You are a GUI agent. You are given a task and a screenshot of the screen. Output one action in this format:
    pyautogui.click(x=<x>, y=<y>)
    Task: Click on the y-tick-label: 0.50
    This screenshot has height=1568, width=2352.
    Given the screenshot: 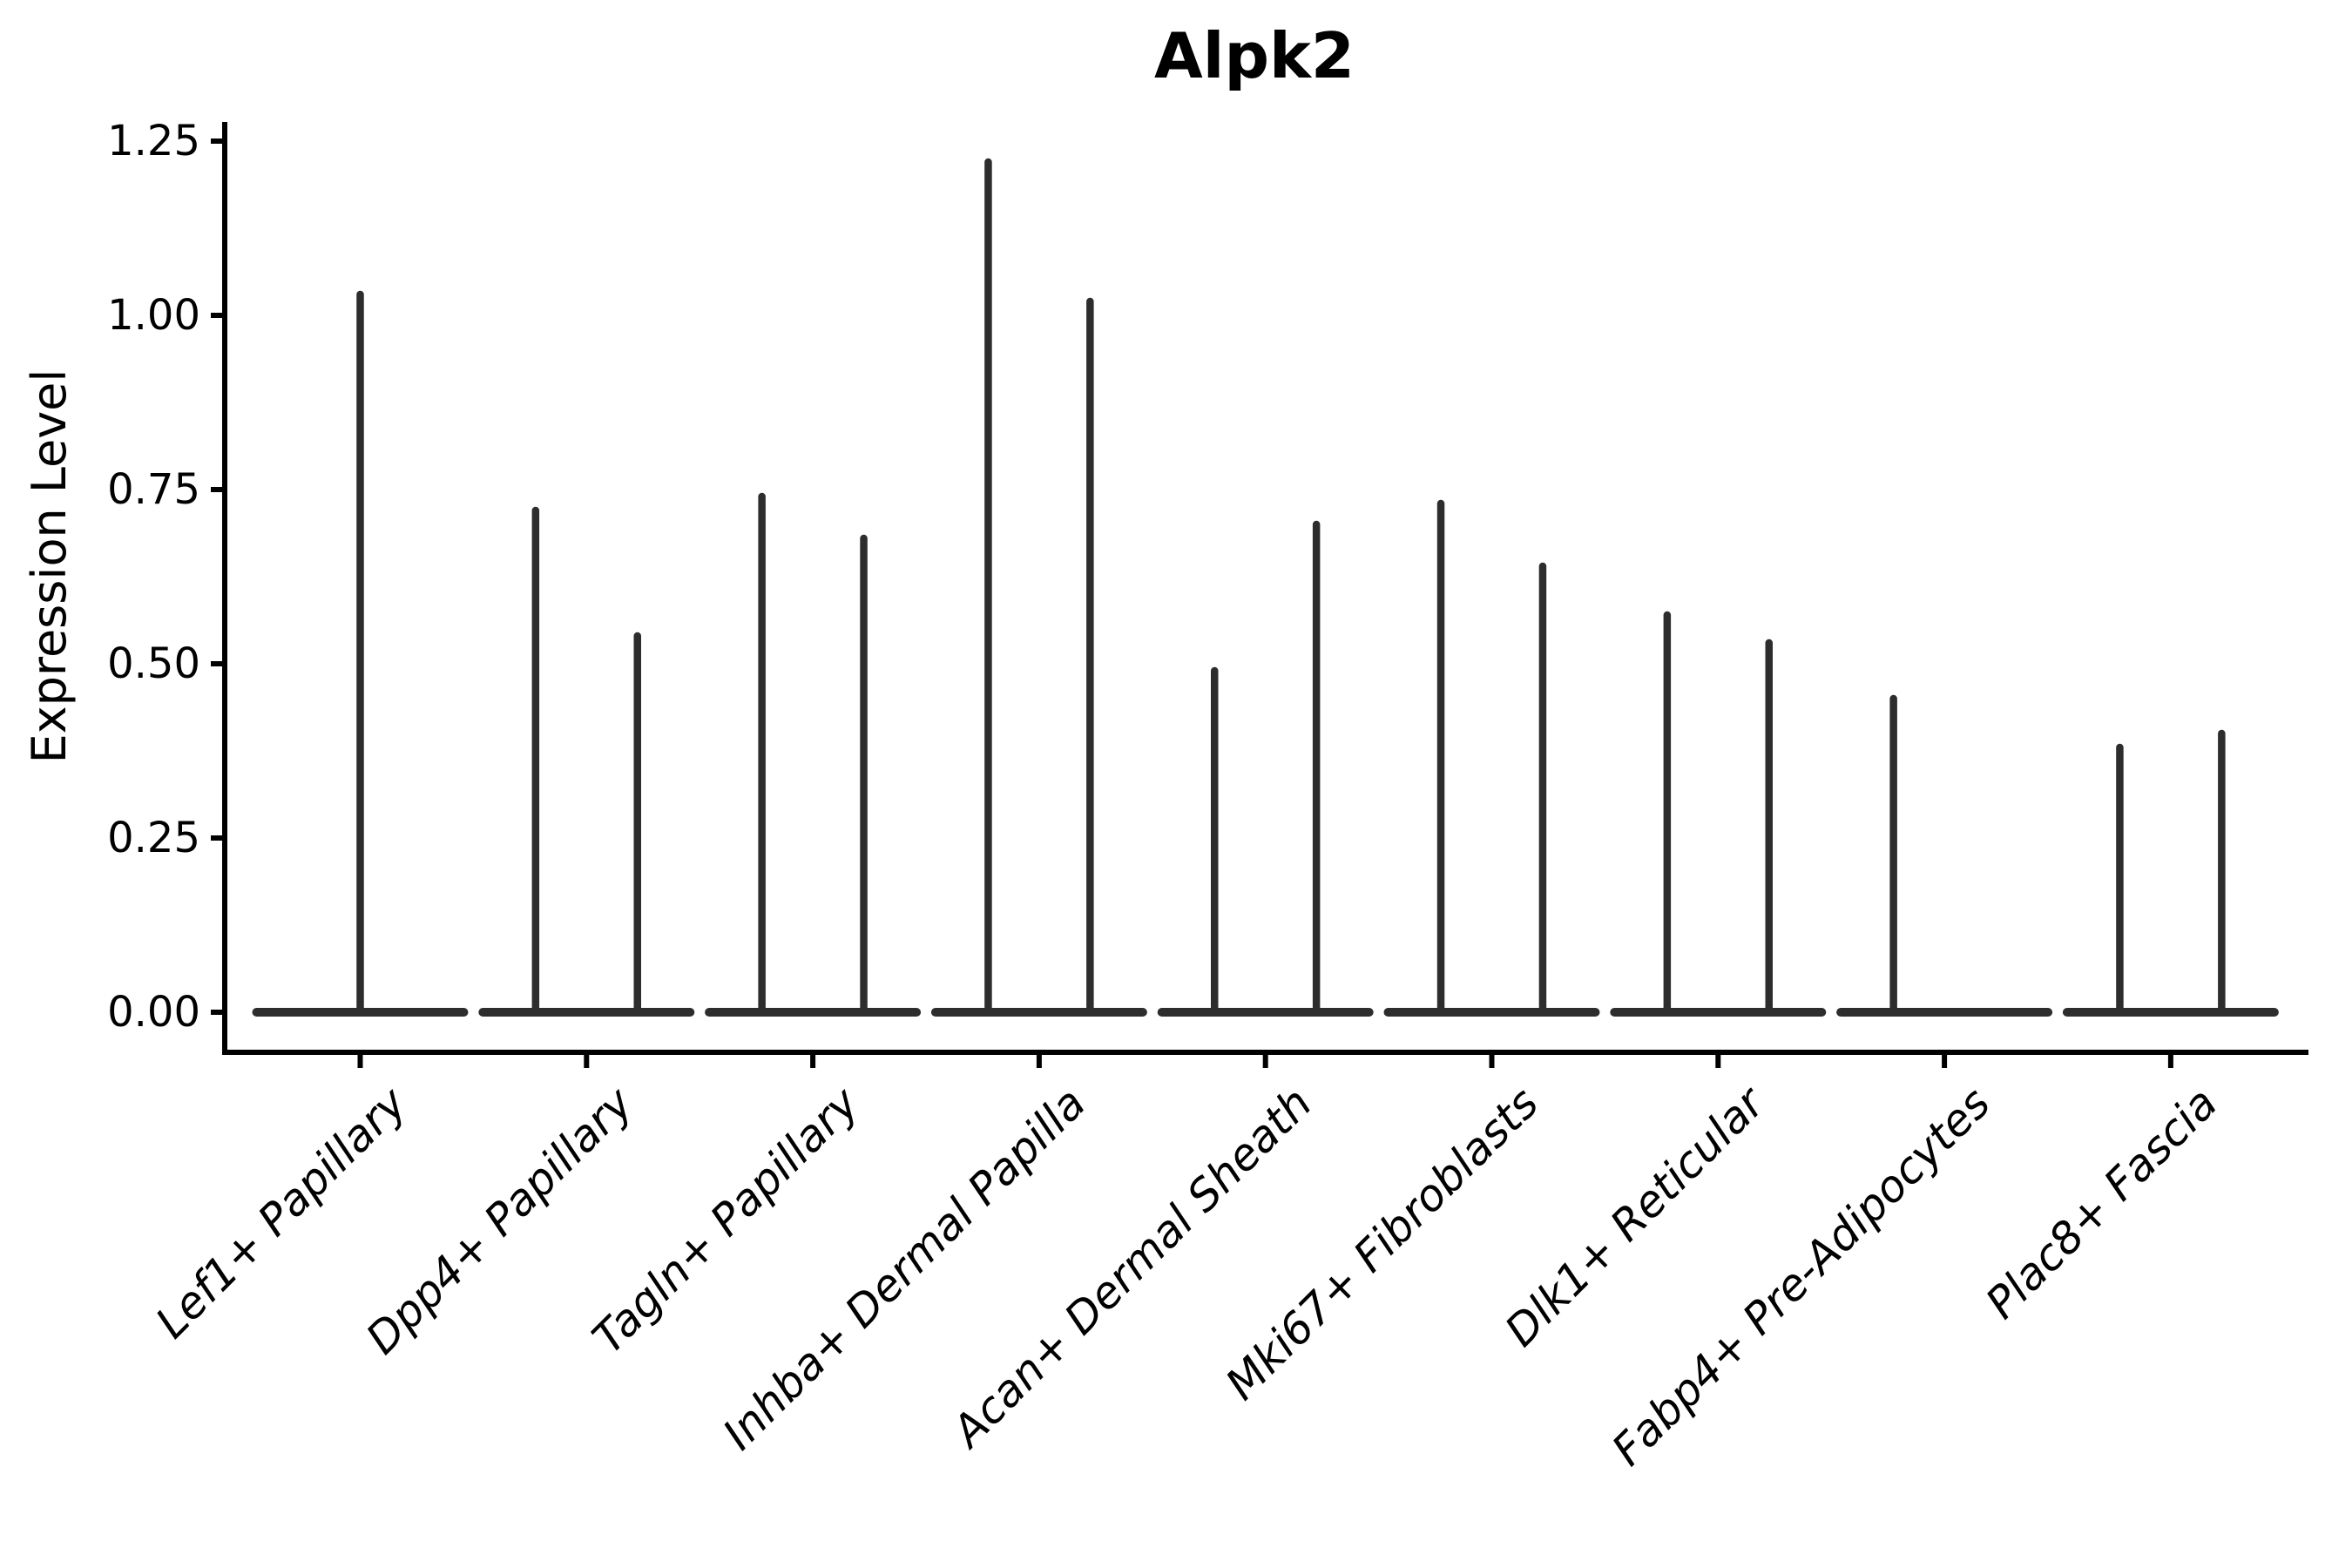 What is the action you would take?
    pyautogui.click(x=153, y=663)
    